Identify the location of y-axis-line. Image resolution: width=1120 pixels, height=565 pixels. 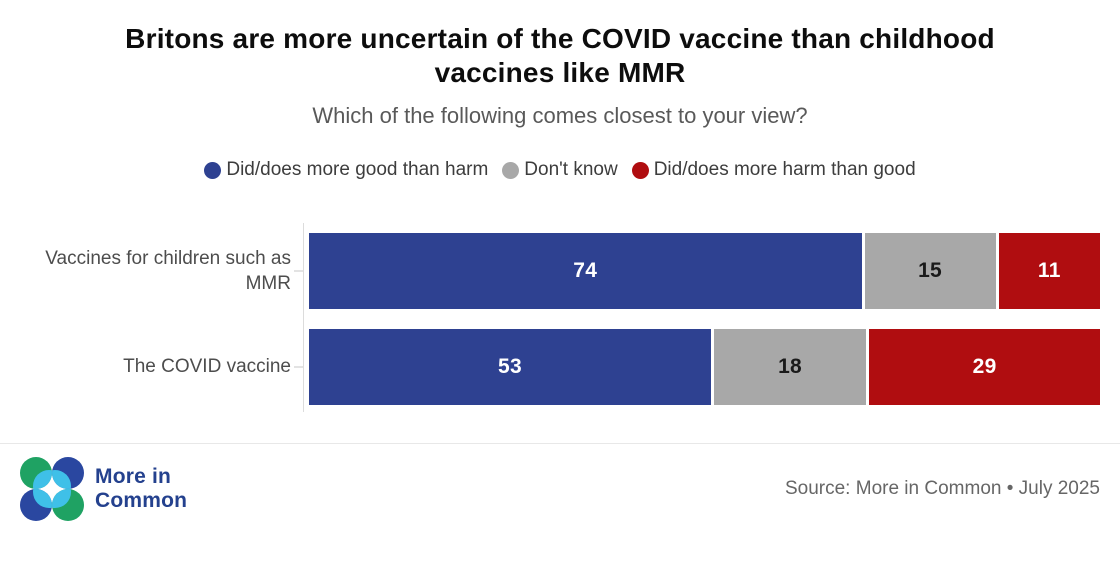
(303, 318).